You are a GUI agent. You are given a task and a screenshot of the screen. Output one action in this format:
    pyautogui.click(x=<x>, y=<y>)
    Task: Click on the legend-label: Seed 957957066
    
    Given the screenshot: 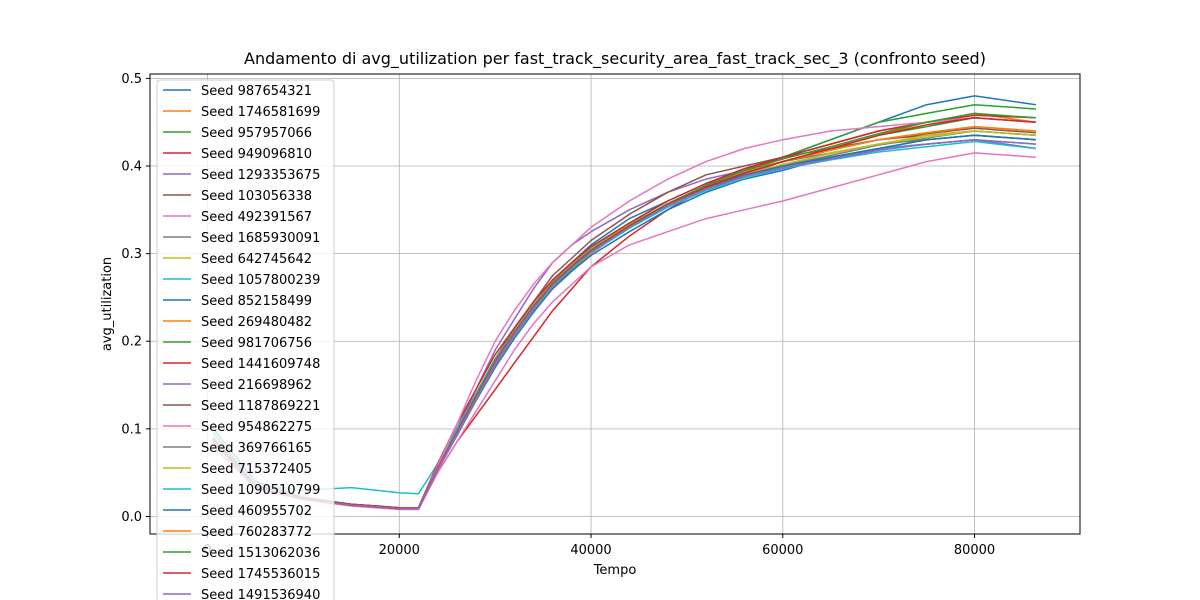 What is the action you would take?
    pyautogui.click(x=256, y=133)
    